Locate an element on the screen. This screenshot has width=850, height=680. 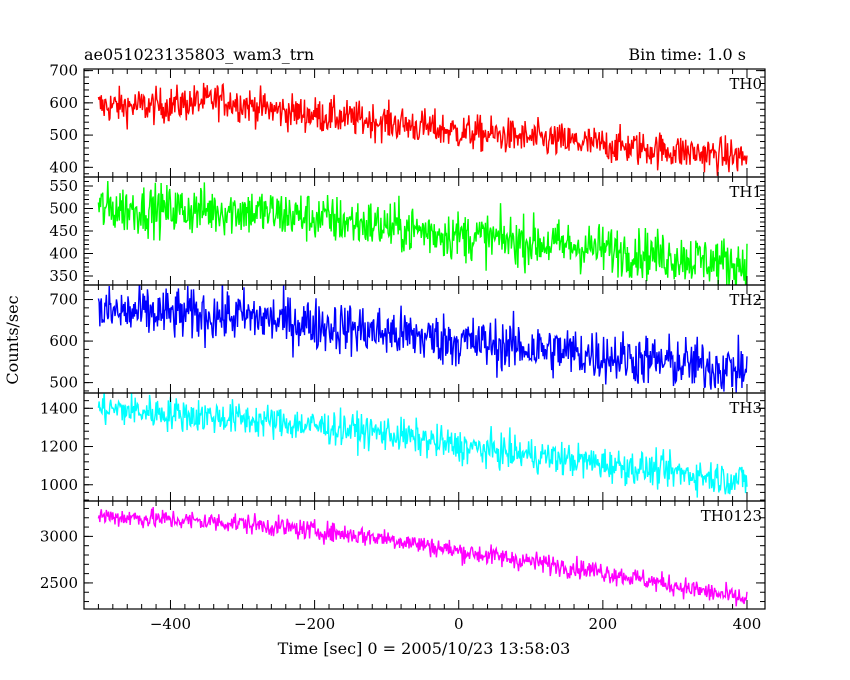
panel-th0: 400 500 600 700 TH0 is located at coordinates (407, 120).